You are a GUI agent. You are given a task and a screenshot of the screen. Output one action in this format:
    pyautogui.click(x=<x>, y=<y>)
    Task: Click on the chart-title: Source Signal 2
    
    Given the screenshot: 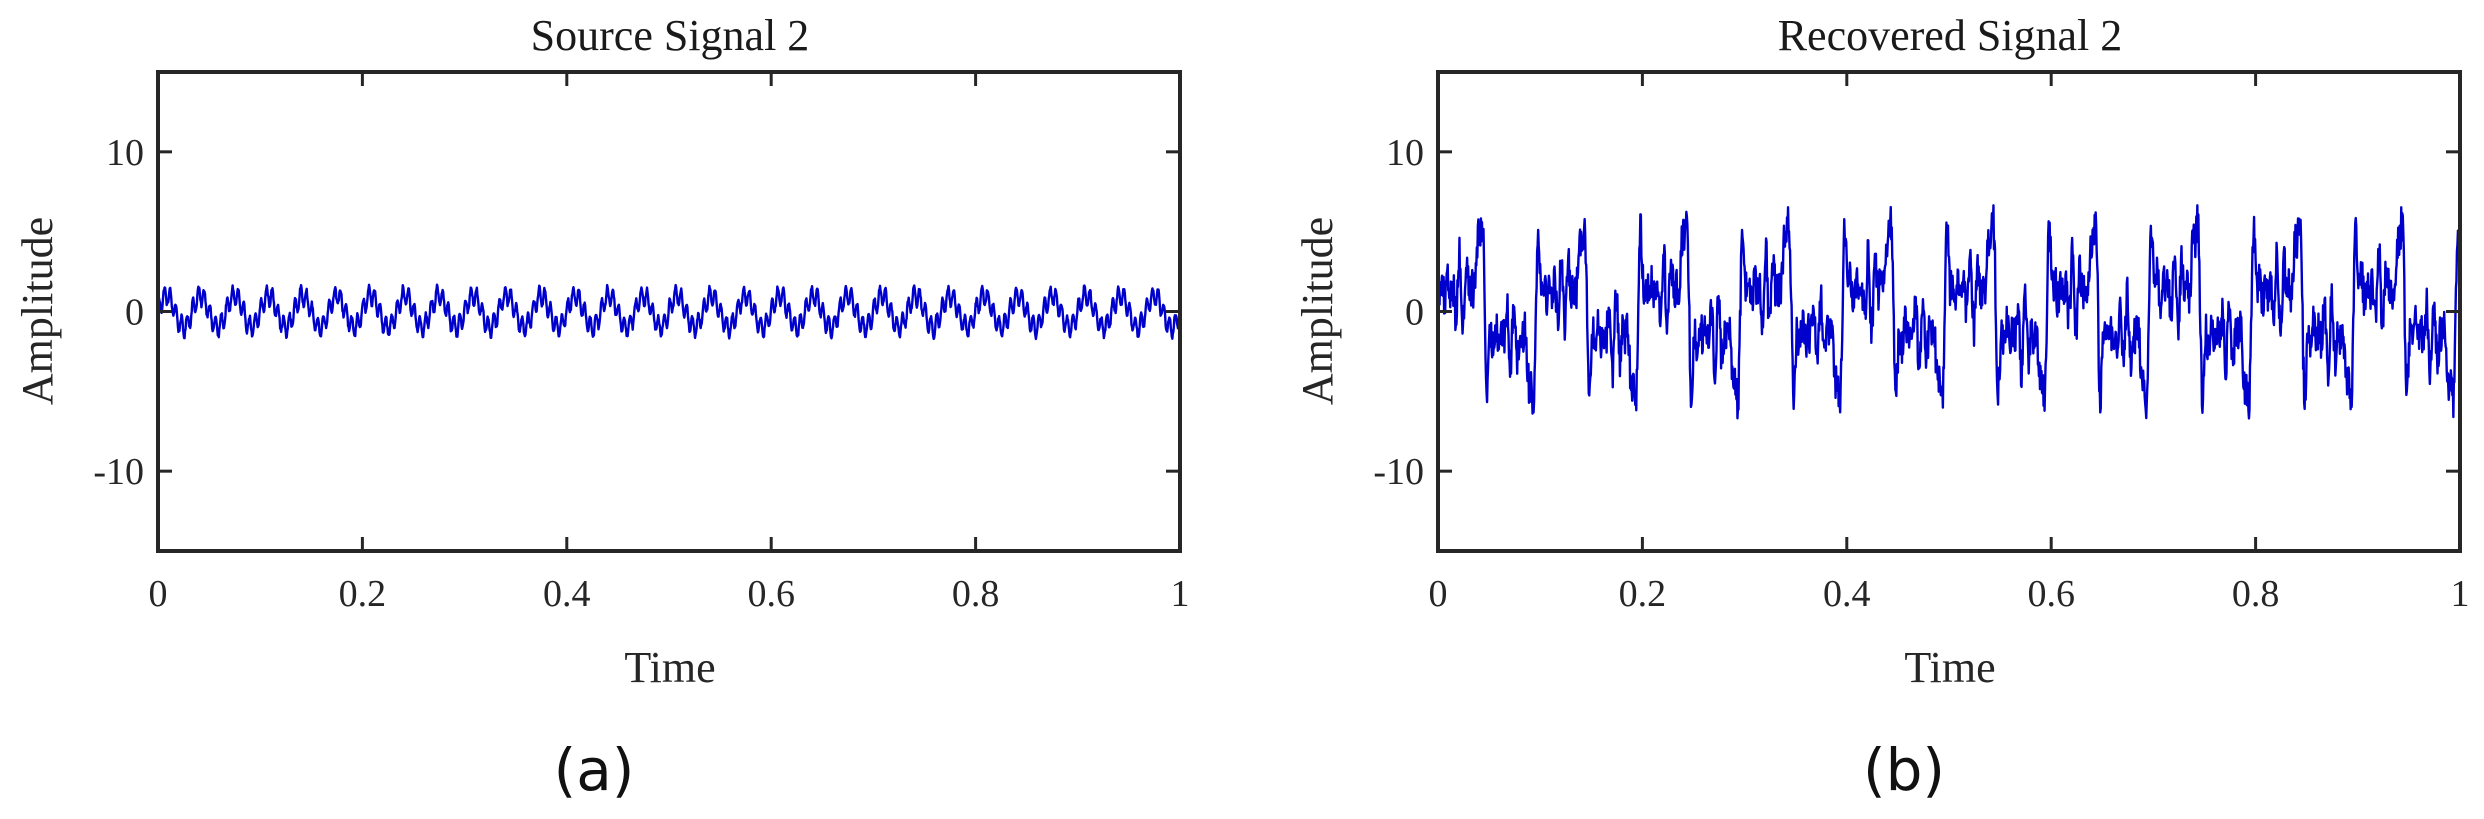 What is the action you would take?
    pyautogui.click(x=670, y=35)
    